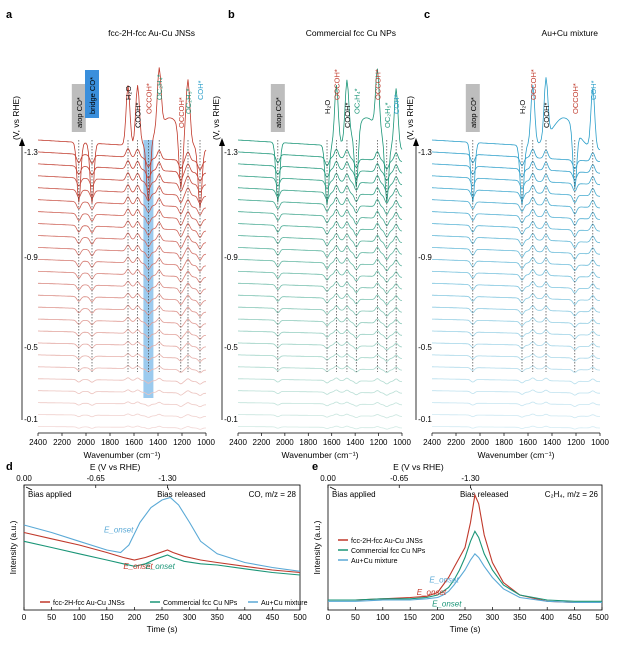  I want to click on x-tick-label: 1400, so click(158, 442).